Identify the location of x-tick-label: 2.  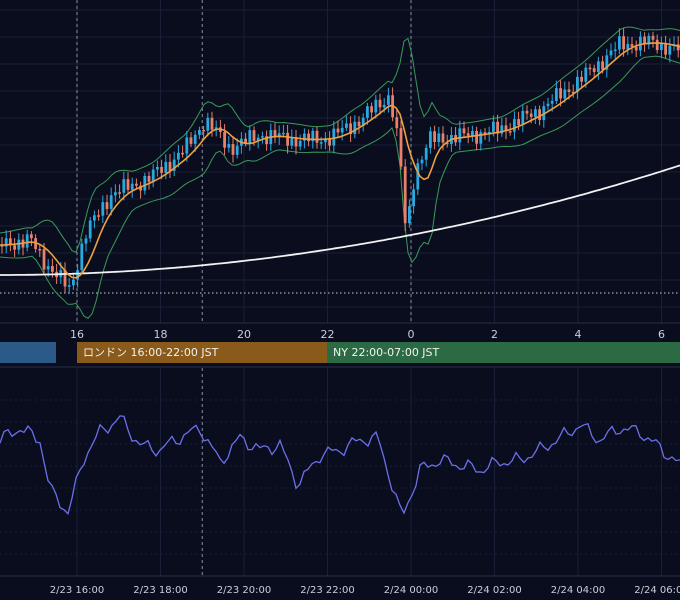
(494, 334).